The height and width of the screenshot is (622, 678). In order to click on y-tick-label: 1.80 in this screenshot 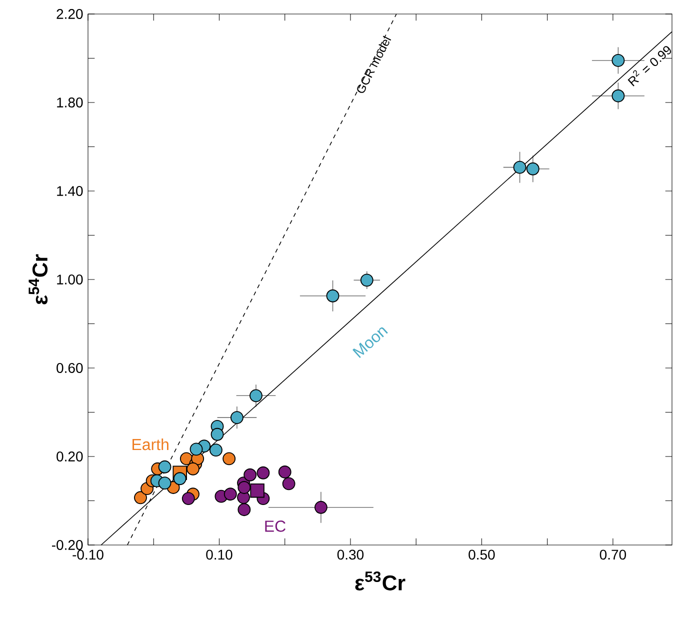, I will do `click(70, 103)`.